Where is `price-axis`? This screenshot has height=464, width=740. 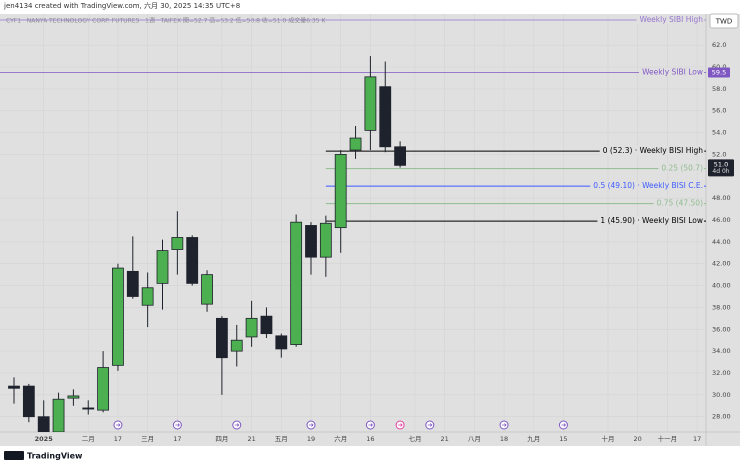 price-axis is located at coordinates (723, 223).